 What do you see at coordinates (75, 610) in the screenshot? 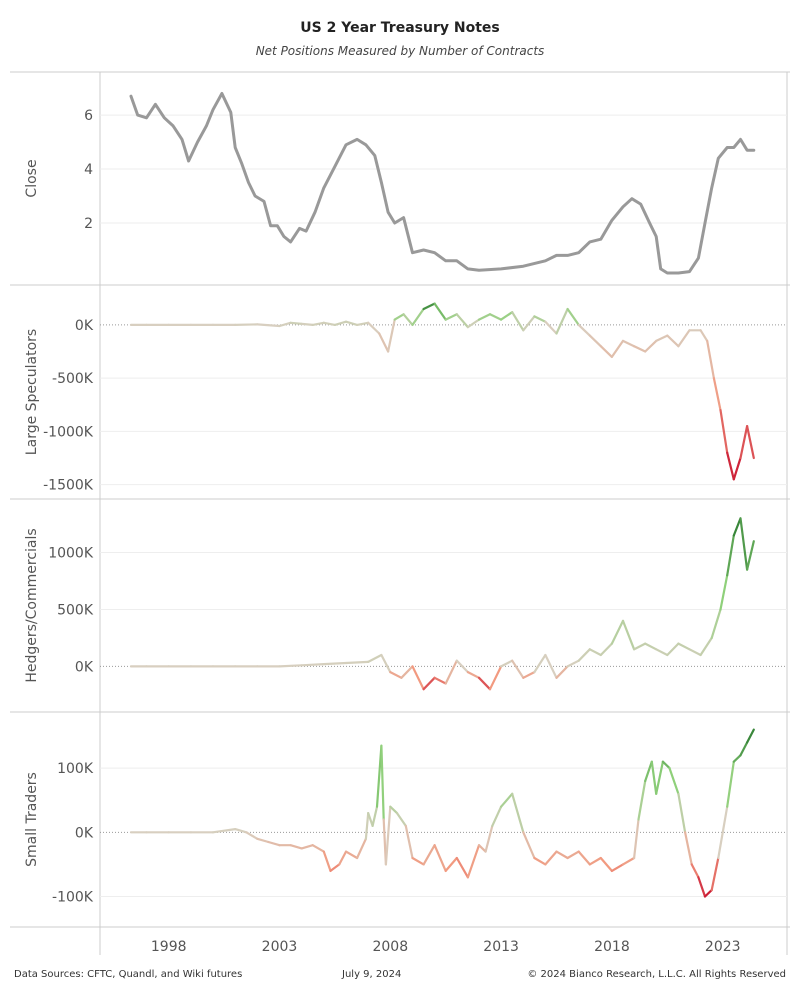
I see `y-tick-label: 500K` at bounding box center [75, 610].